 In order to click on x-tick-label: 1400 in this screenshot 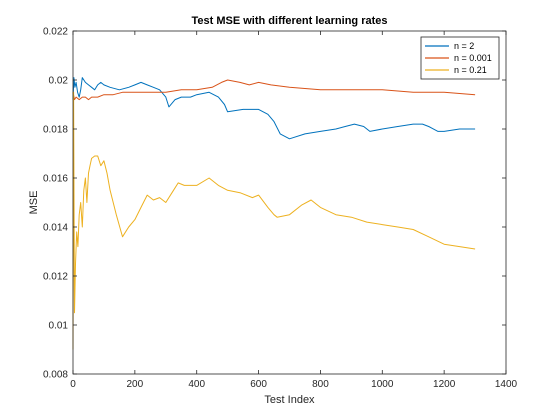, I will do `click(506, 384)`.